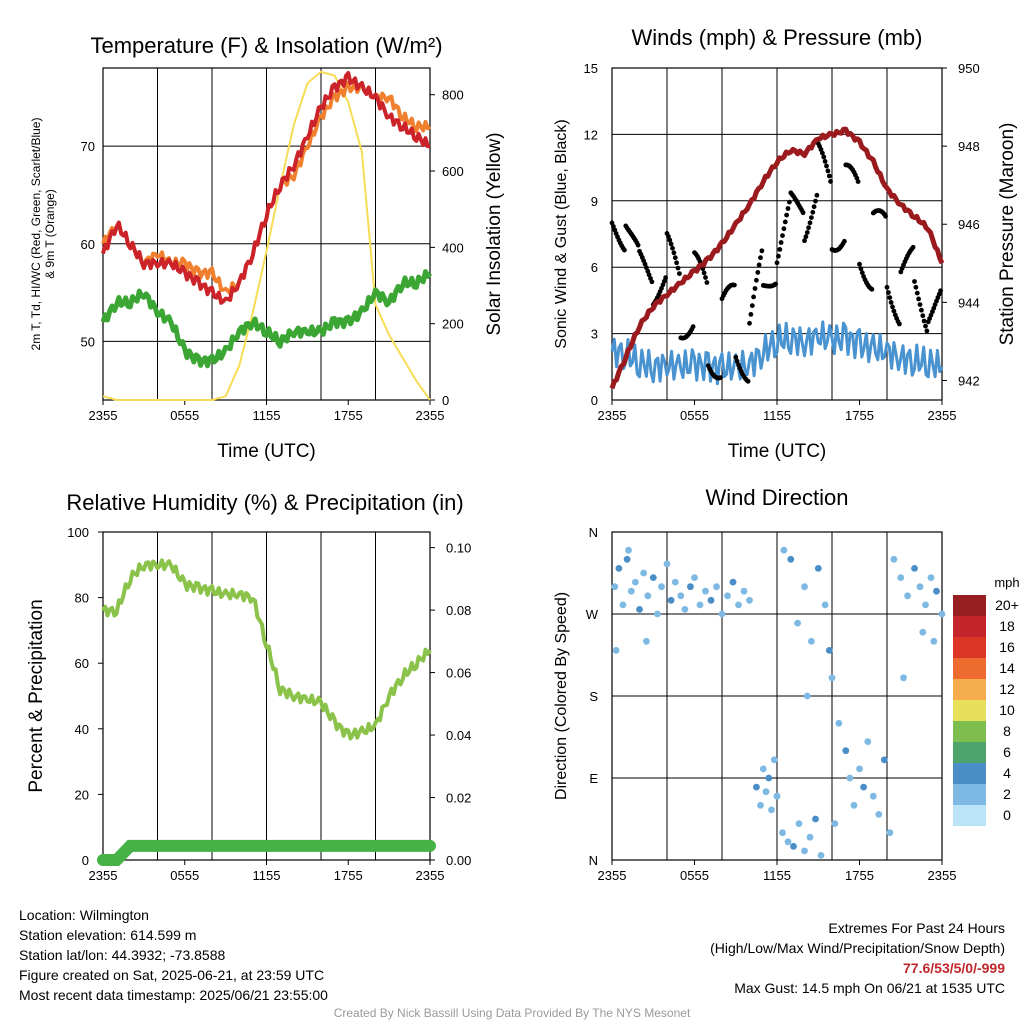  I want to click on humidity-y2tick-label: 0.08, so click(458, 610).